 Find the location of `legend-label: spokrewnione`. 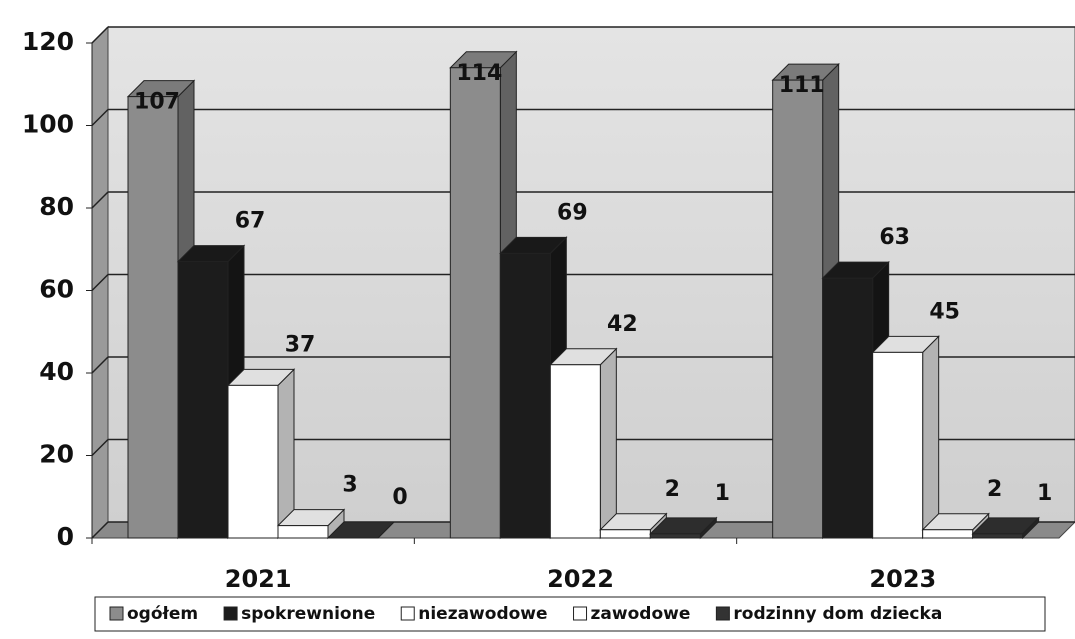

legend-label: spokrewnione is located at coordinates (308, 614).